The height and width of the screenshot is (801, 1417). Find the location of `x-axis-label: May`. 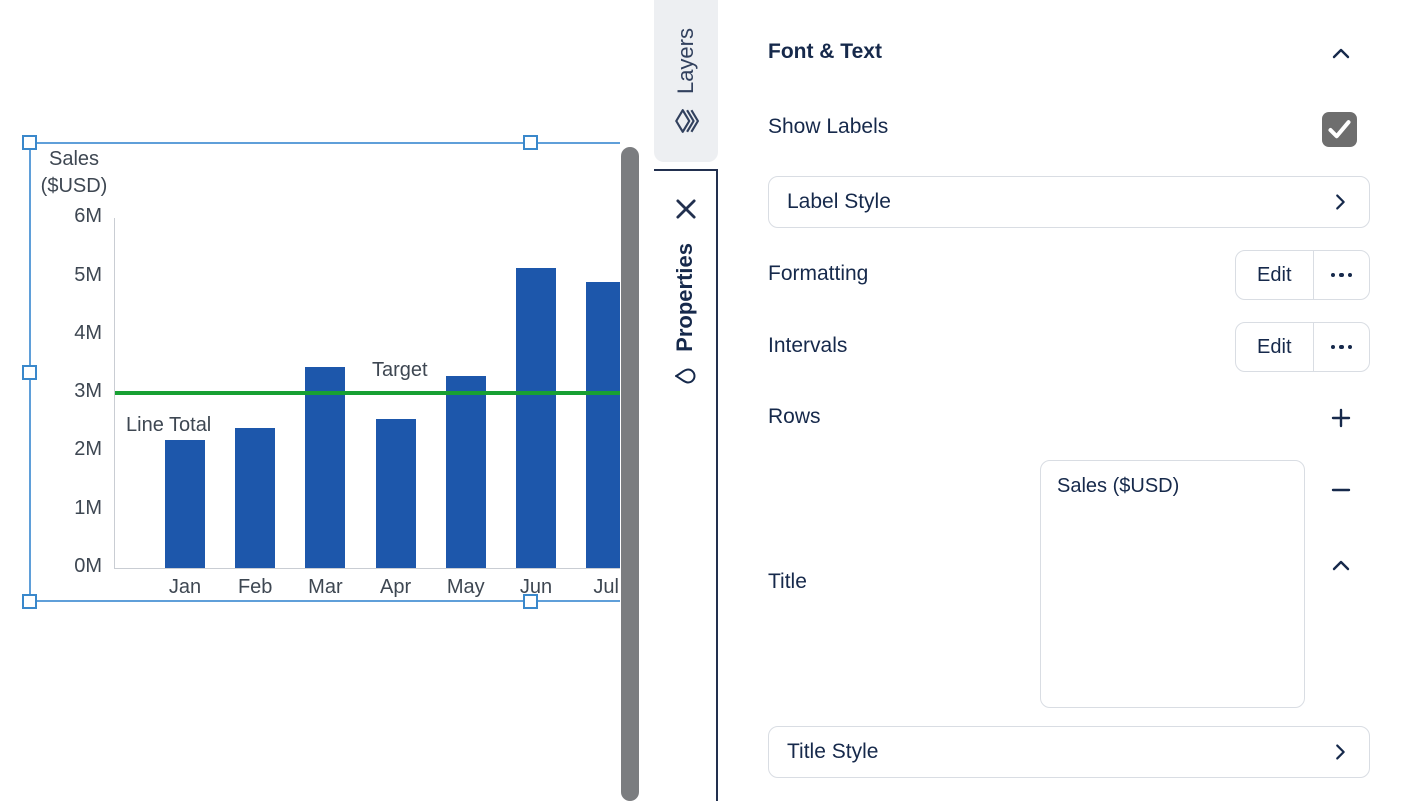

x-axis-label: May is located at coordinates (465, 587).